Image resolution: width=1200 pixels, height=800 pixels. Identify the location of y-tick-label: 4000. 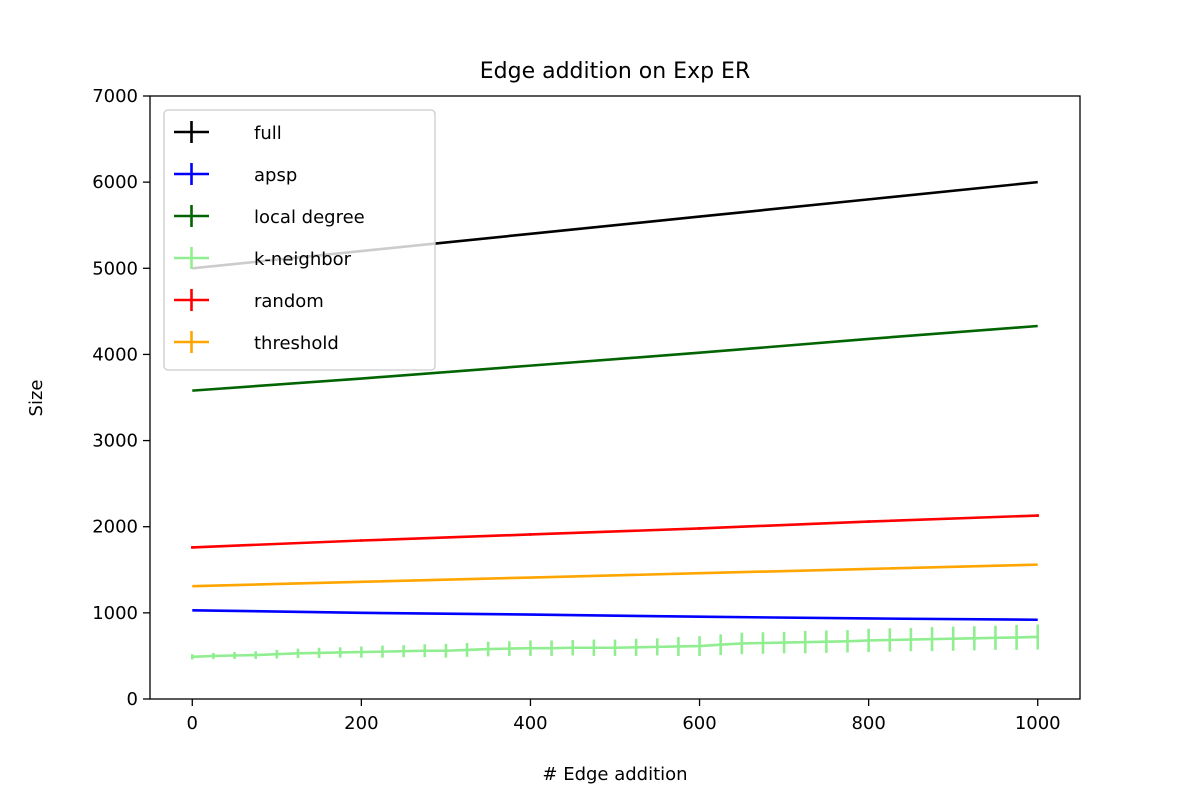
(115, 354).